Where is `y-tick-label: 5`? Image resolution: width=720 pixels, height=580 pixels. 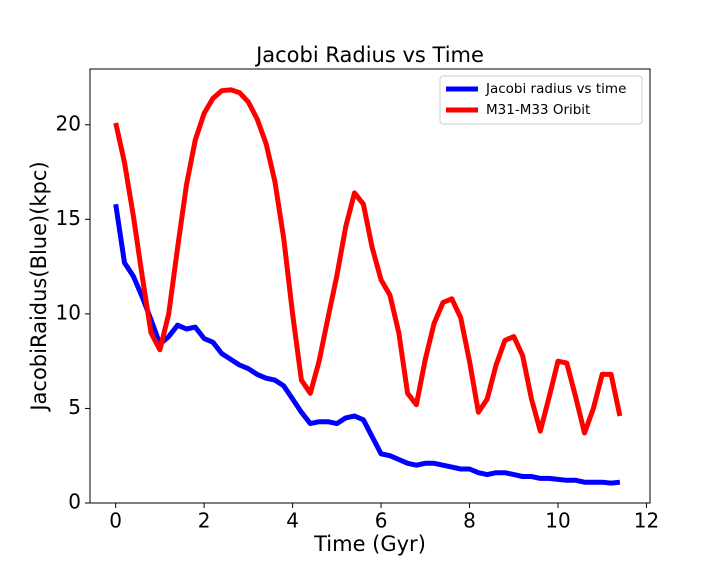
y-tick-label: 5 is located at coordinates (74, 407).